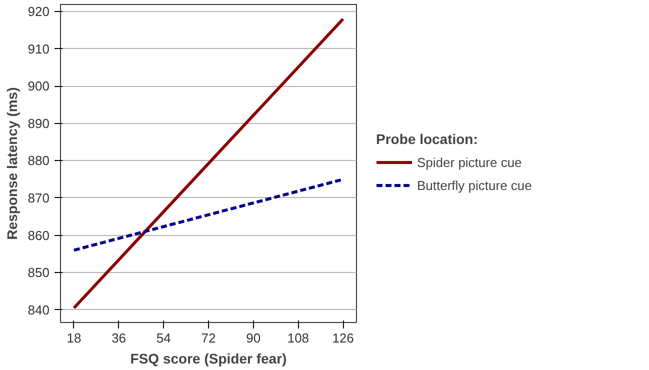 The image size is (649, 370). What do you see at coordinates (39, 235) in the screenshot?
I see `y-tick-label: 860` at bounding box center [39, 235].